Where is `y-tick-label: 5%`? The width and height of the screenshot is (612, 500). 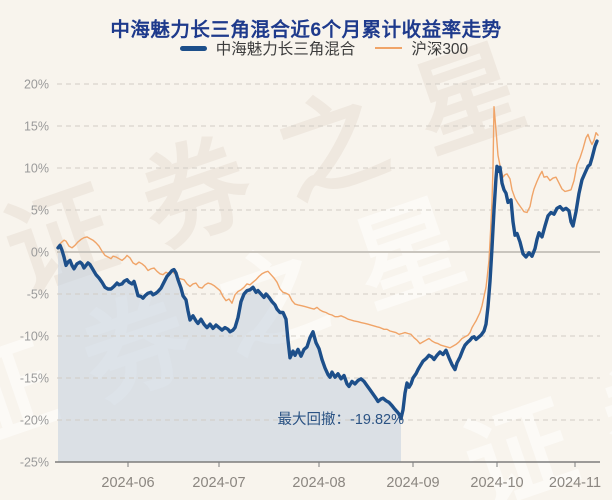 y-tick-label: 5% is located at coordinates (40, 211).